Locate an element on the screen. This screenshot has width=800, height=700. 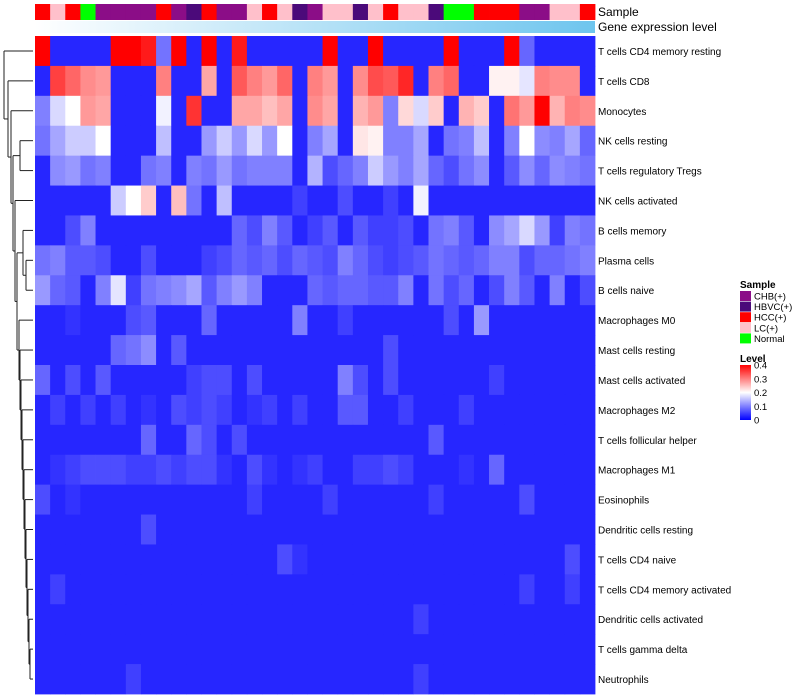
row-label: NK cells activated is located at coordinates (637, 202).